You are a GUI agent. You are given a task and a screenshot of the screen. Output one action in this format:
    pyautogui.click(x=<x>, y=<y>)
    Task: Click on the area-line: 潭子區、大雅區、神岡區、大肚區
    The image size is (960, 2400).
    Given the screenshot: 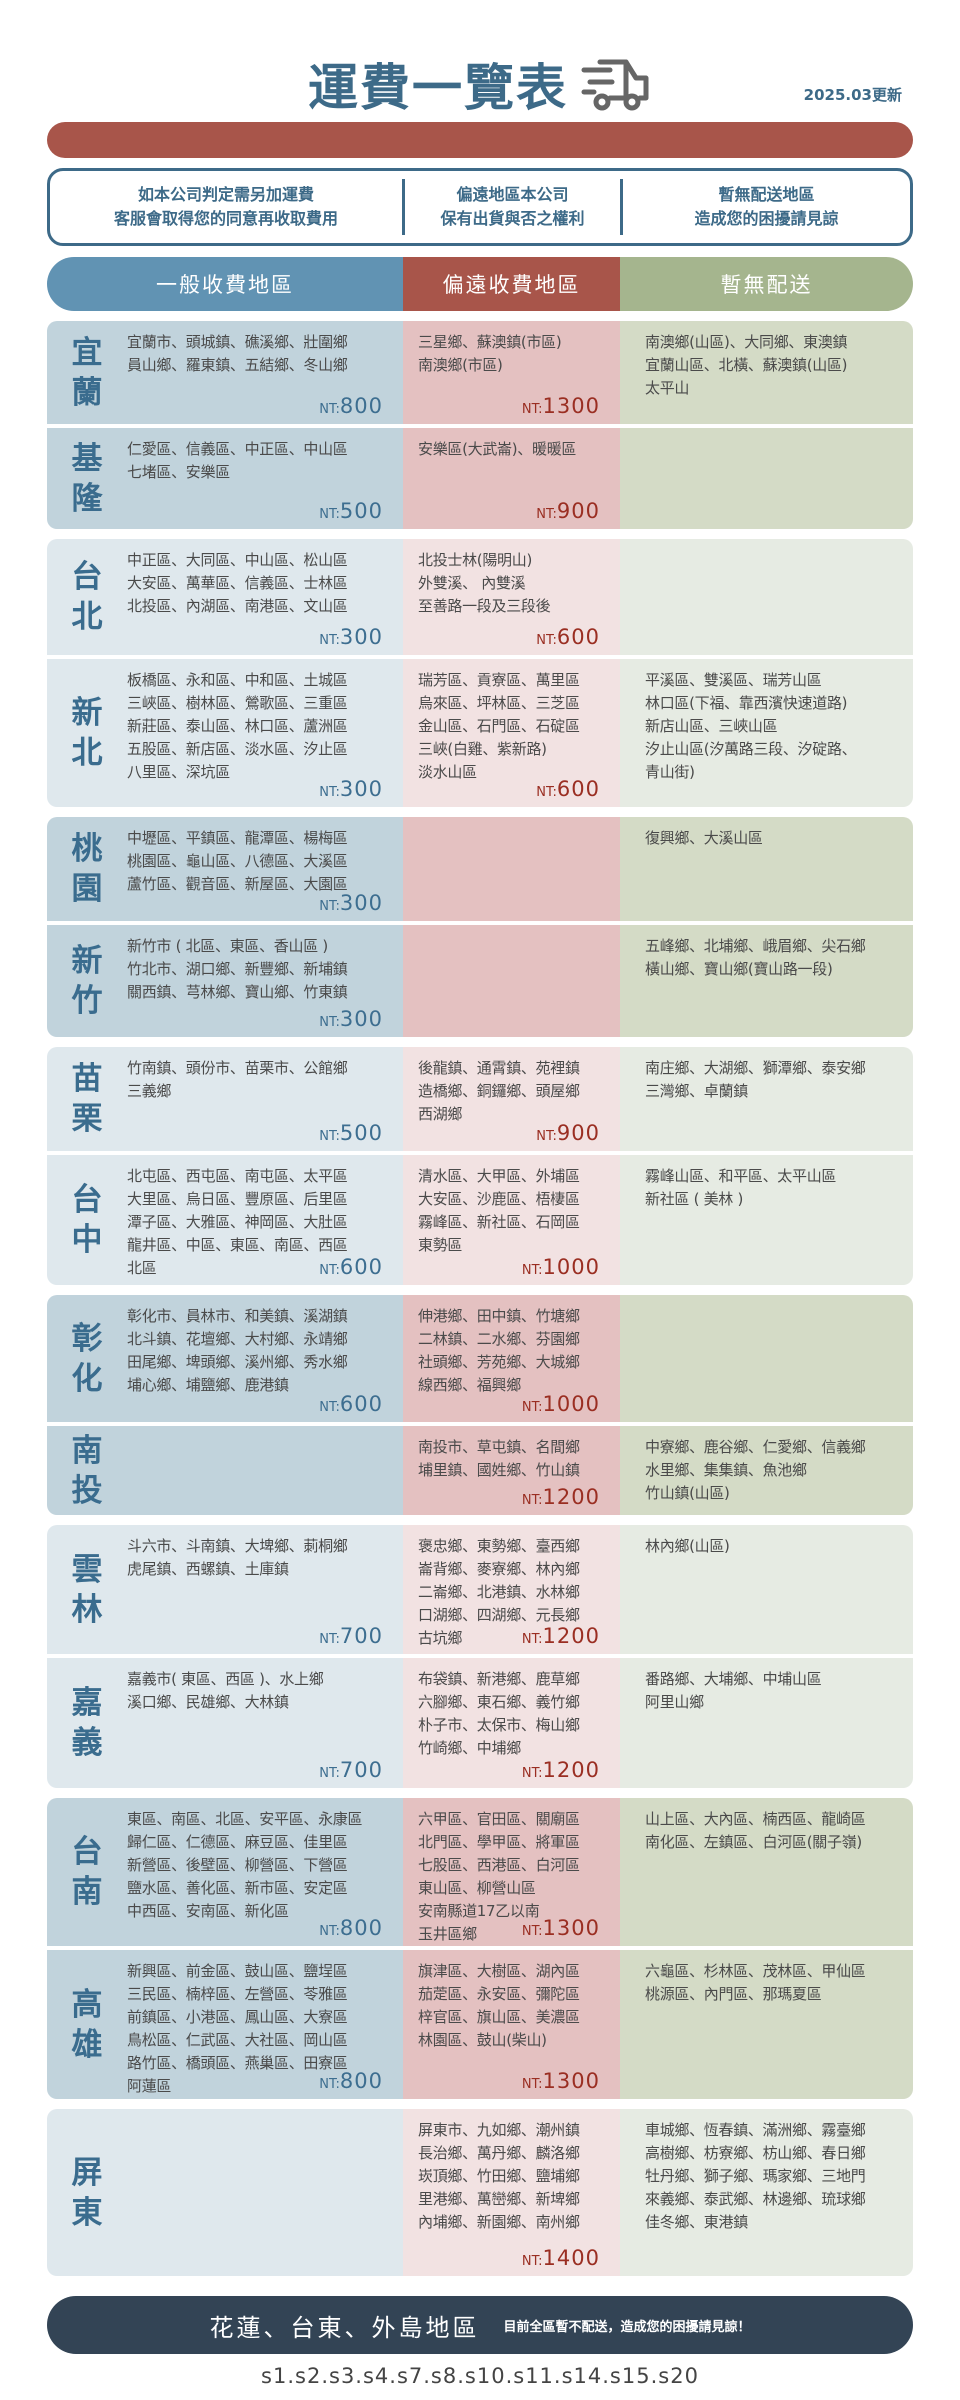 What is the action you would take?
    pyautogui.click(x=237, y=1222)
    